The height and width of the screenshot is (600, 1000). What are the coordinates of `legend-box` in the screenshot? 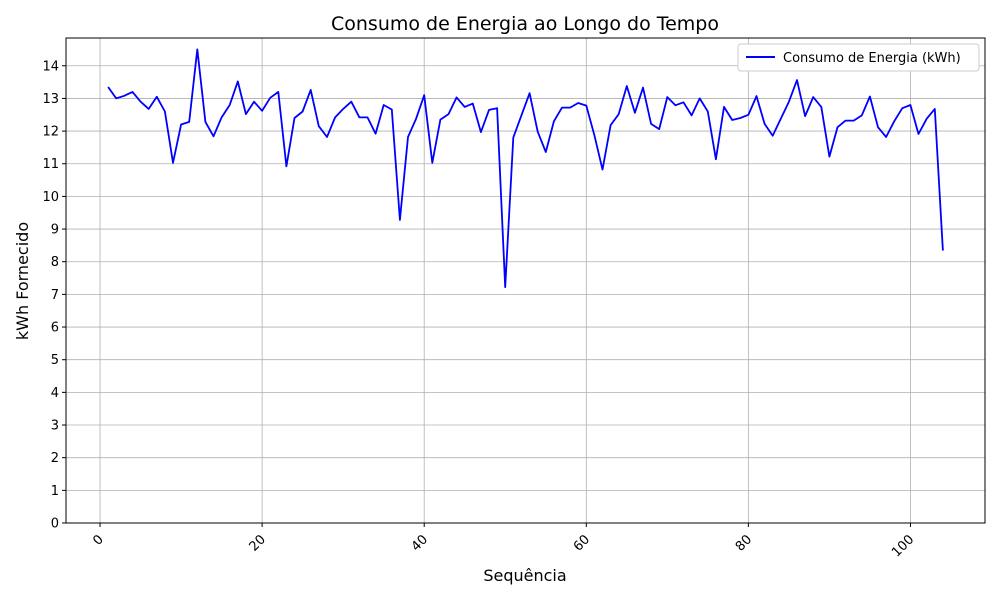 It's located at (858, 57).